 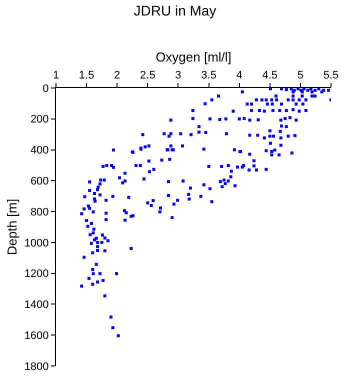 I want to click on y-tick-label: 0, so click(x=45, y=88).